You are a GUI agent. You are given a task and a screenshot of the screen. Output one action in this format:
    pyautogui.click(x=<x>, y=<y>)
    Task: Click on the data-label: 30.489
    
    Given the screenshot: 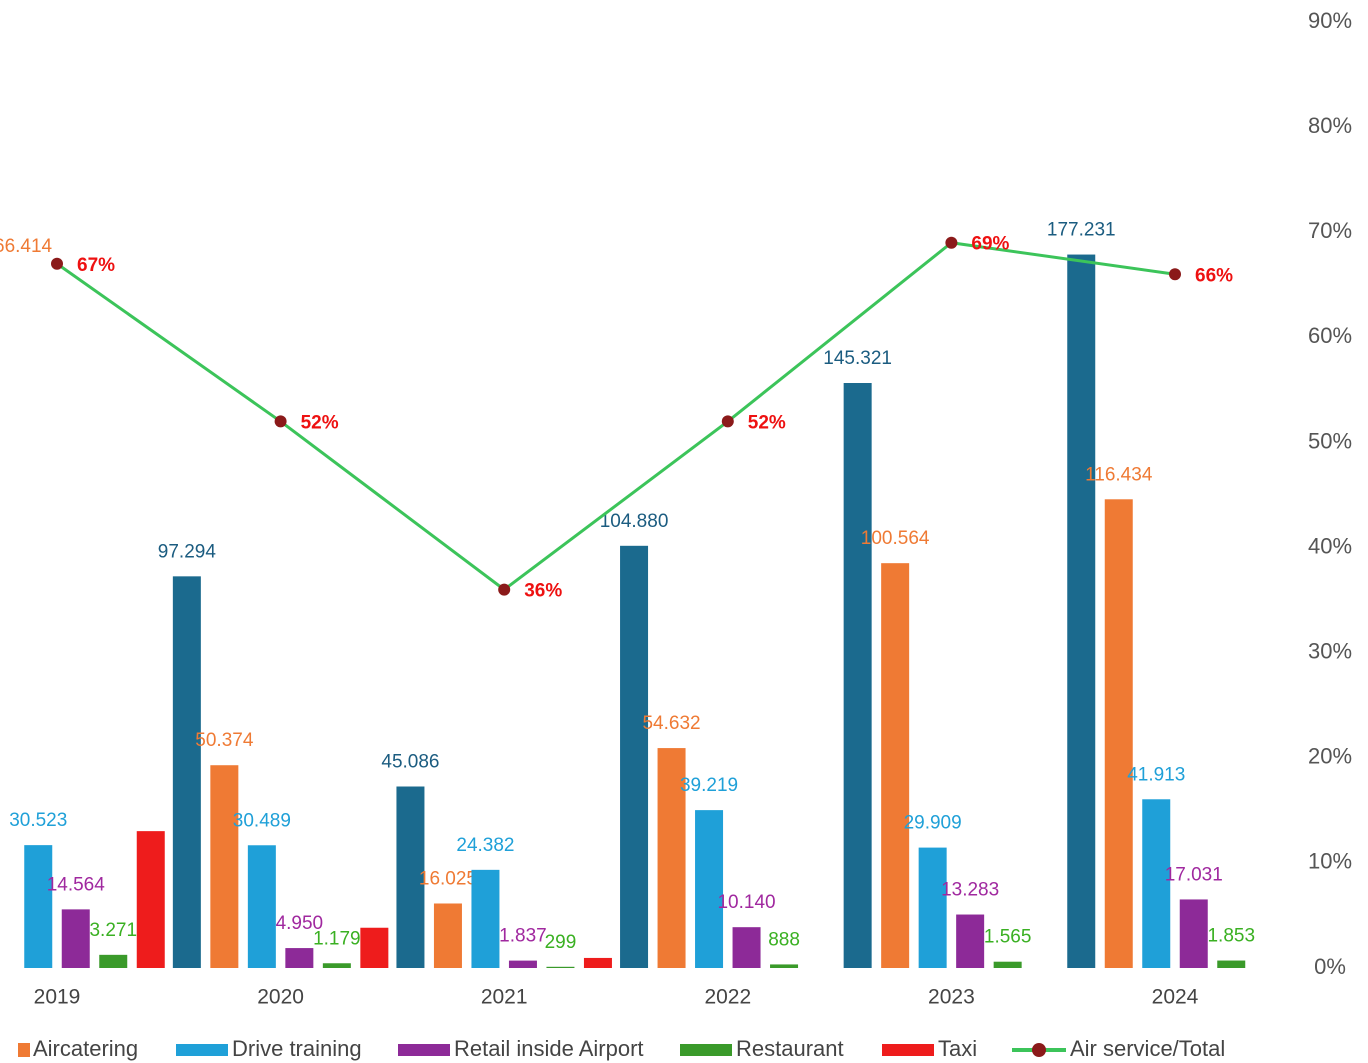 What is the action you would take?
    pyautogui.click(x=262, y=820)
    